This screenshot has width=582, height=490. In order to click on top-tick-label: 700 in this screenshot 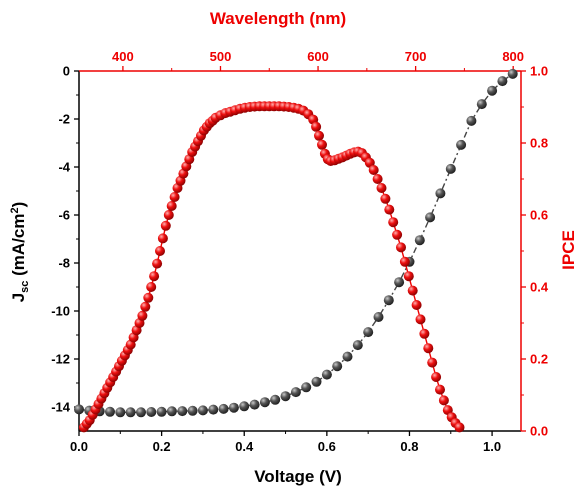, I will do `click(416, 56)`.